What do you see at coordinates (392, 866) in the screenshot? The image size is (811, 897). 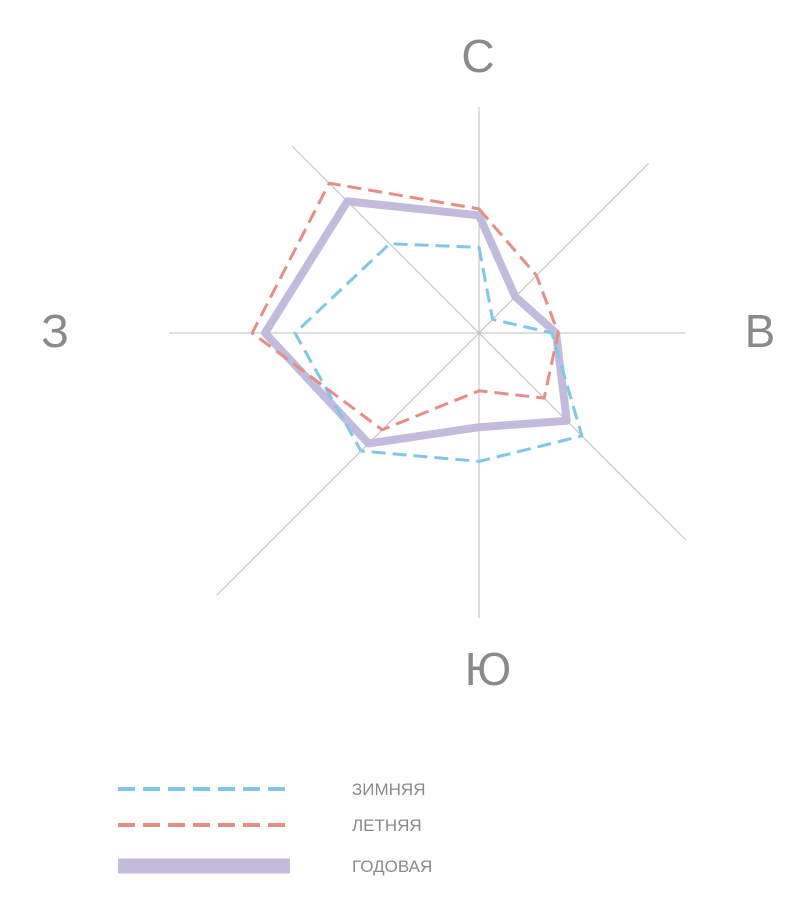 I see `legend-label-annual: ГОДОВАЯ` at bounding box center [392, 866].